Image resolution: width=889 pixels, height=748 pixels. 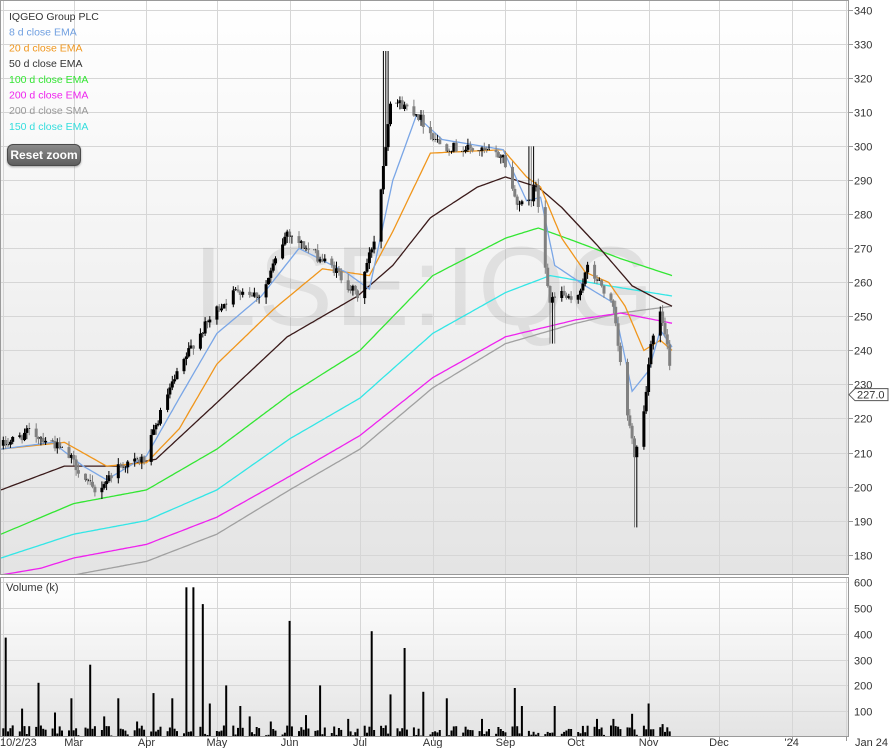 What do you see at coordinates (863, 687) in the screenshot?
I see `volume-tick-label: 200` at bounding box center [863, 687].